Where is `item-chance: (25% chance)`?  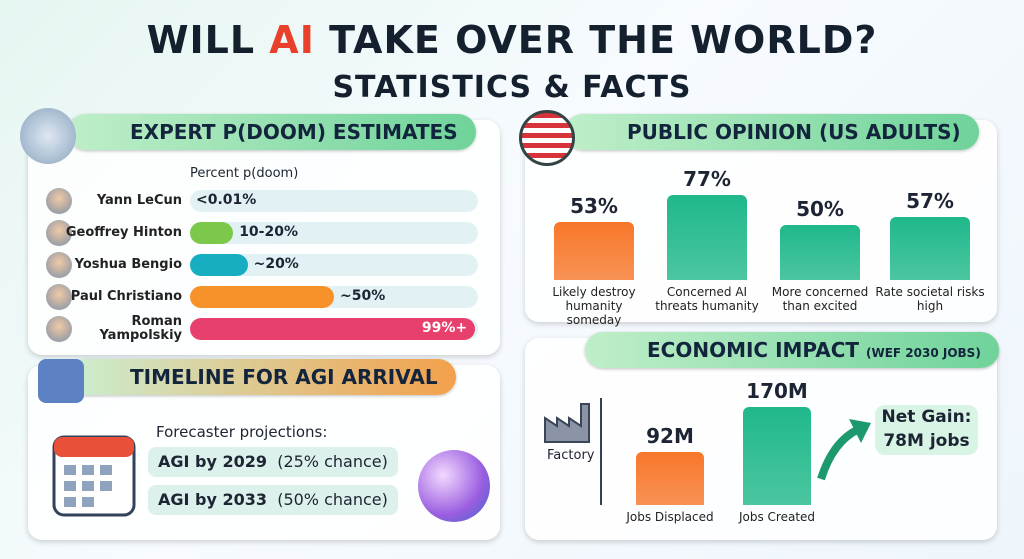
item-chance: (25% chance) is located at coordinates (332, 461).